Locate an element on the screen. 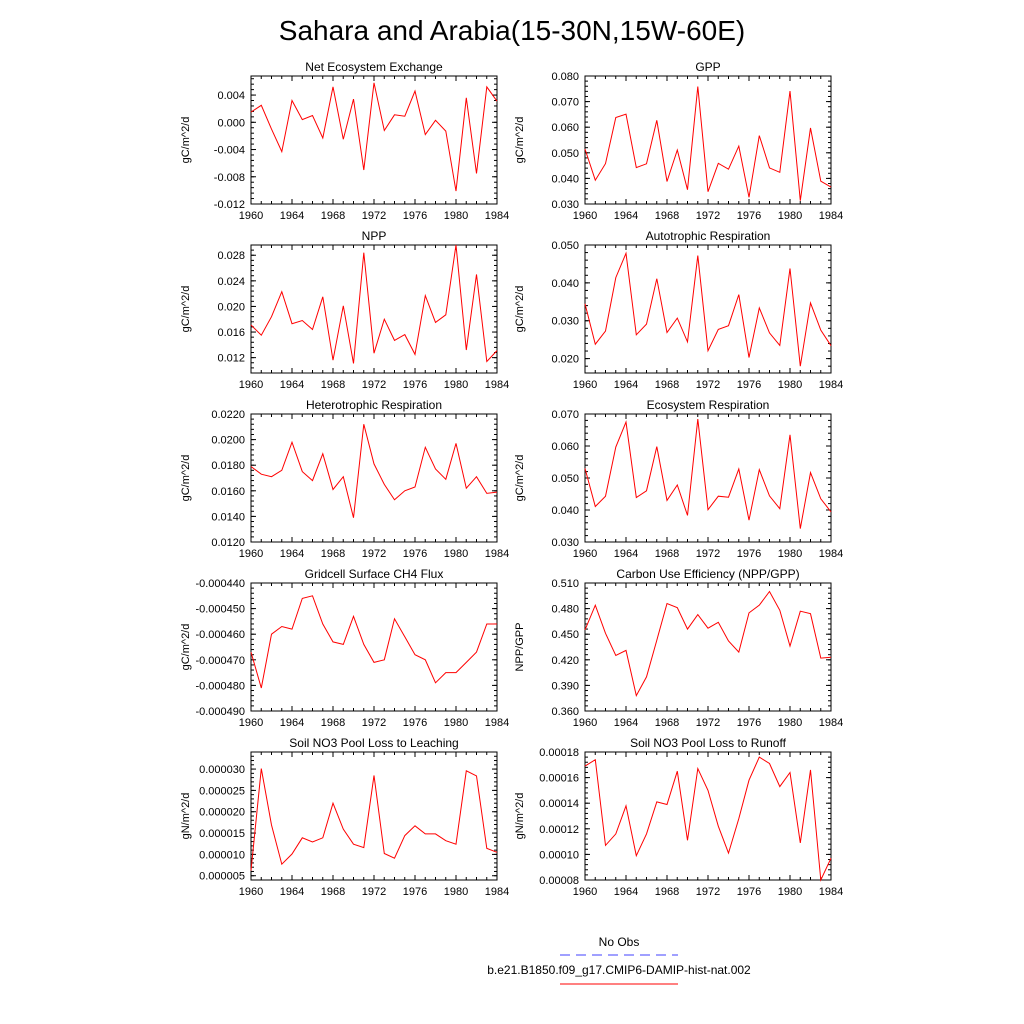  y-tick-label: 0.0180 is located at coordinates (228, 466).